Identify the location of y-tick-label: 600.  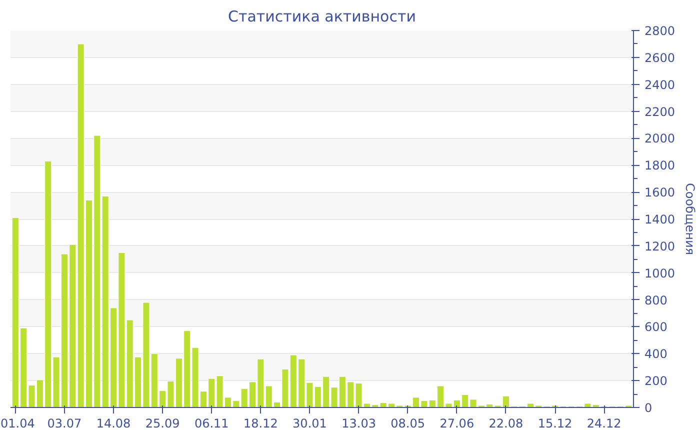
(656, 327).